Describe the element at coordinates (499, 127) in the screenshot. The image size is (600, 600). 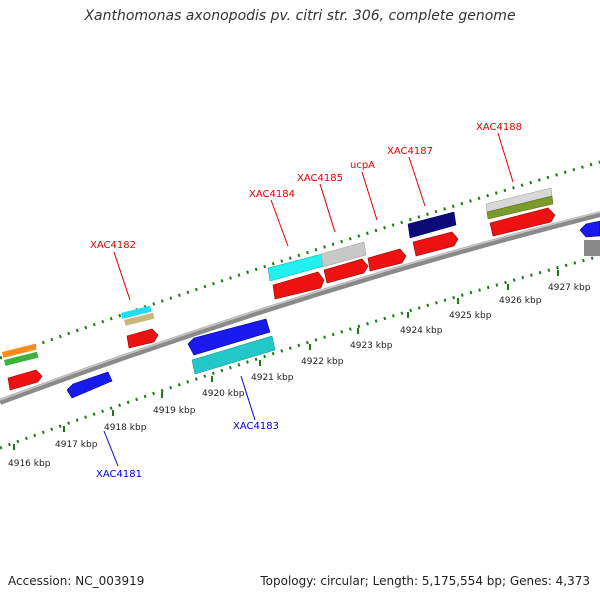
I see `gene-label-forward: XAC4188` at that location.